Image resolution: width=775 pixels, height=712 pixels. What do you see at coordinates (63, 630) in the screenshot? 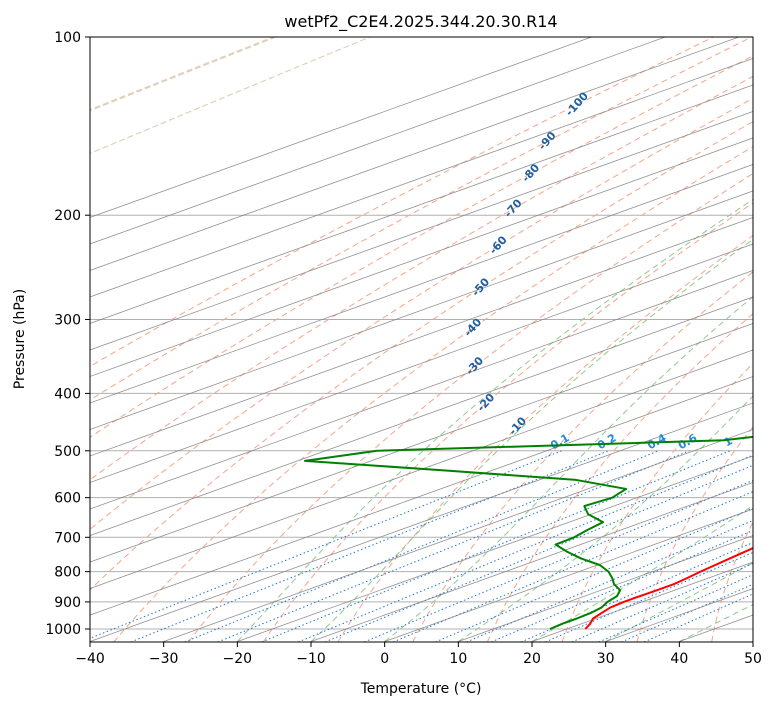
I see `y-tick-label: 1000` at bounding box center [63, 630].